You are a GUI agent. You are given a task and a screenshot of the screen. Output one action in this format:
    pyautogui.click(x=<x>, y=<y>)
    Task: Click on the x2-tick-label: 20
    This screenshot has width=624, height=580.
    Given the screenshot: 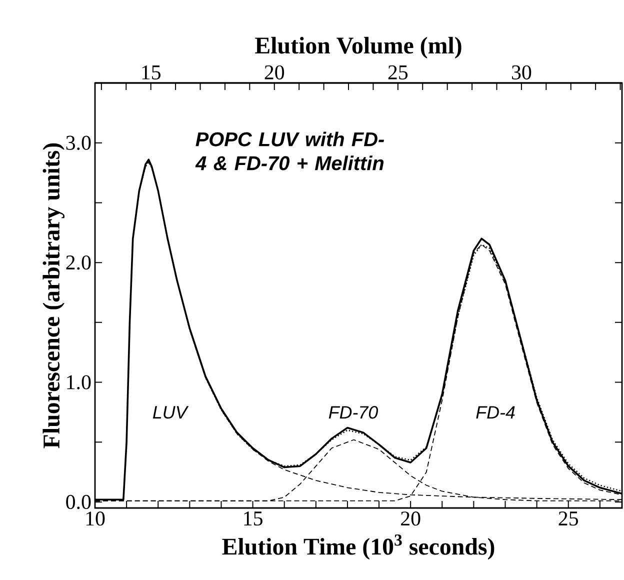 What is the action you would take?
    pyautogui.click(x=274, y=72)
    